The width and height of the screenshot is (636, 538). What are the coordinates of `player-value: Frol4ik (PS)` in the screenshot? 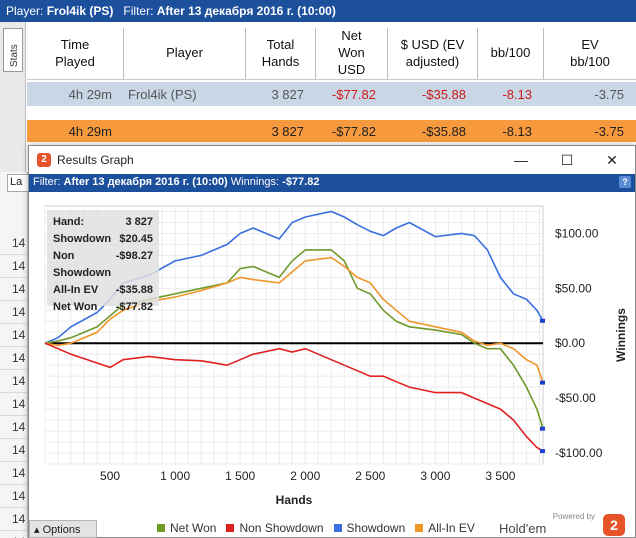 It's located at (80, 11).